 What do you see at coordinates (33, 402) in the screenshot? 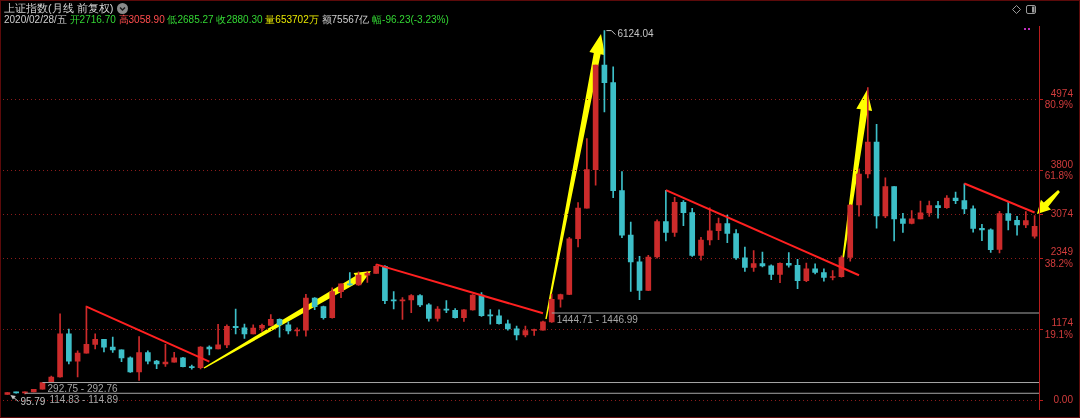
I see `annotation: 95.79` at bounding box center [33, 402].